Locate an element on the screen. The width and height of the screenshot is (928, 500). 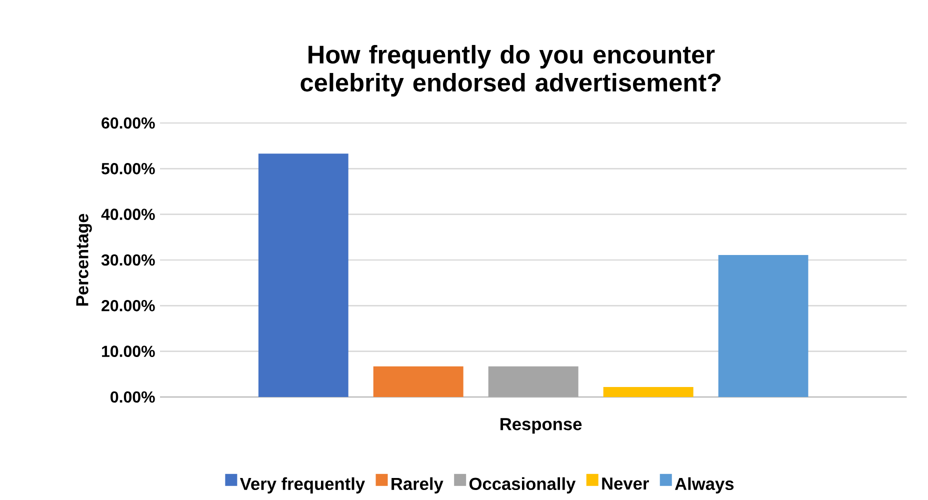
y-tick-label: 20.00% is located at coordinates (128, 306).